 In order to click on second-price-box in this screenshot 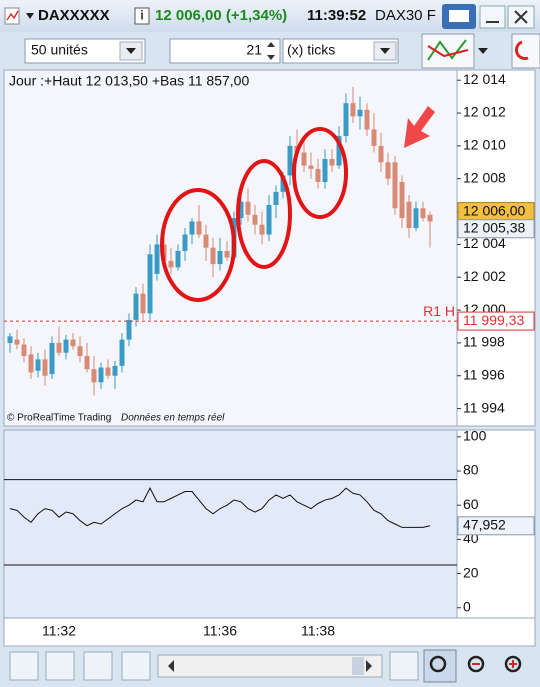, I will do `click(496, 229)`.